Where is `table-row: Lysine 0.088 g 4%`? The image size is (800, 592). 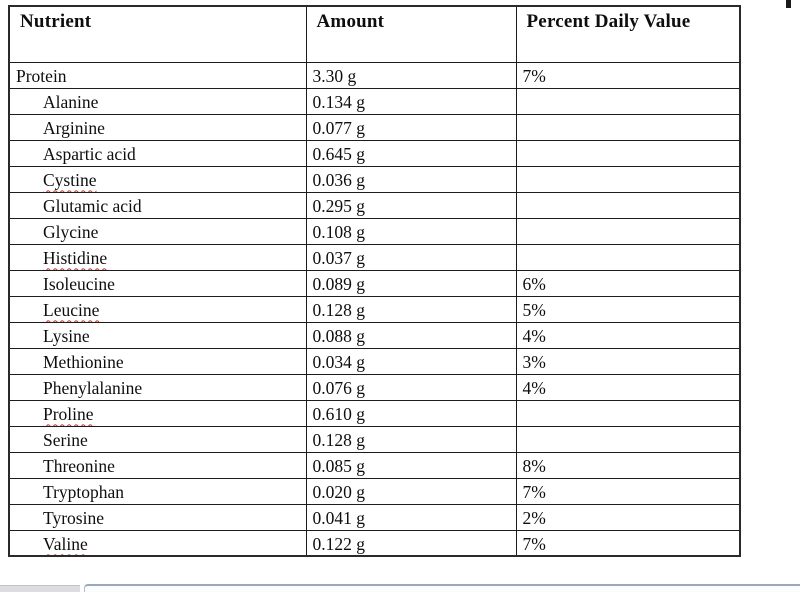 table-row: Lysine 0.088 g 4% is located at coordinates (374, 335).